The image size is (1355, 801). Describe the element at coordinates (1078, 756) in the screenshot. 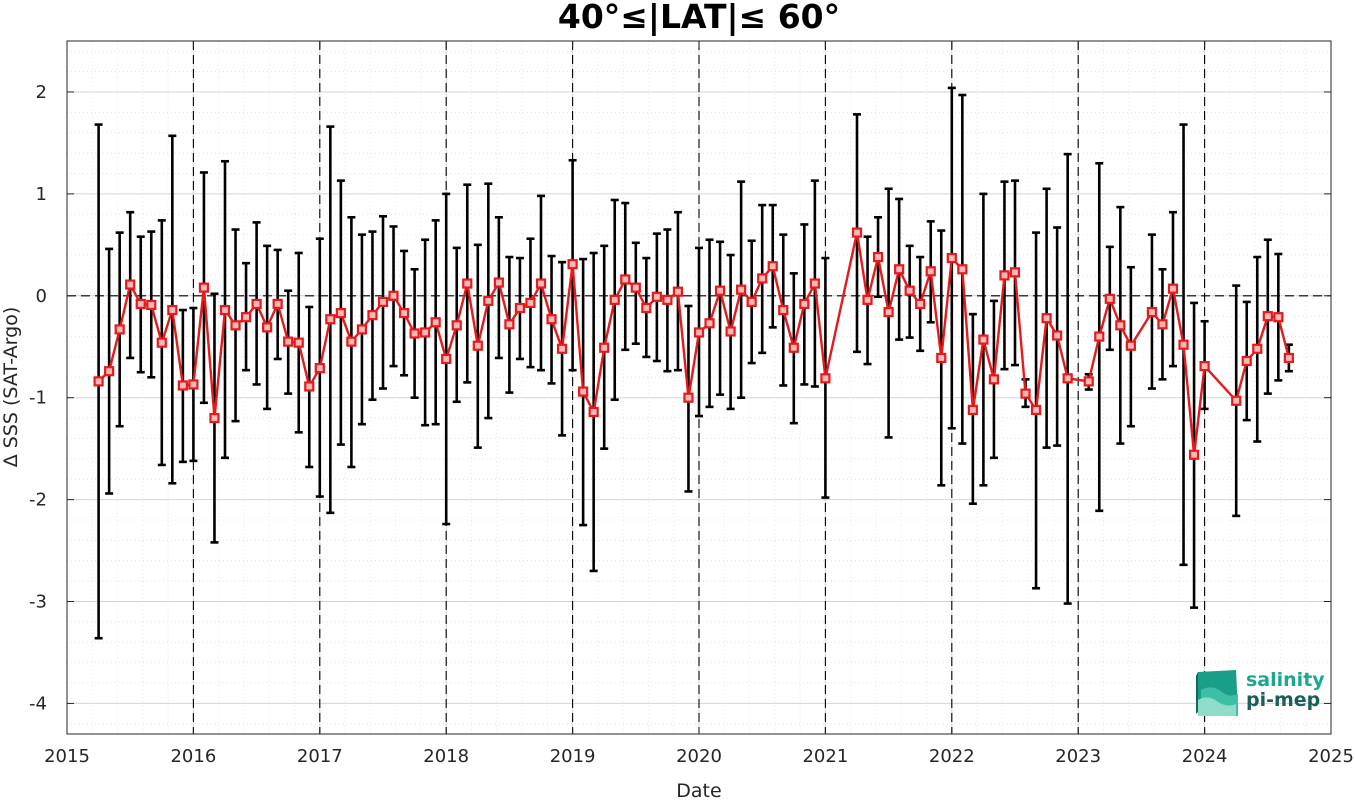

I see `x-tick-label: 2023` at that location.